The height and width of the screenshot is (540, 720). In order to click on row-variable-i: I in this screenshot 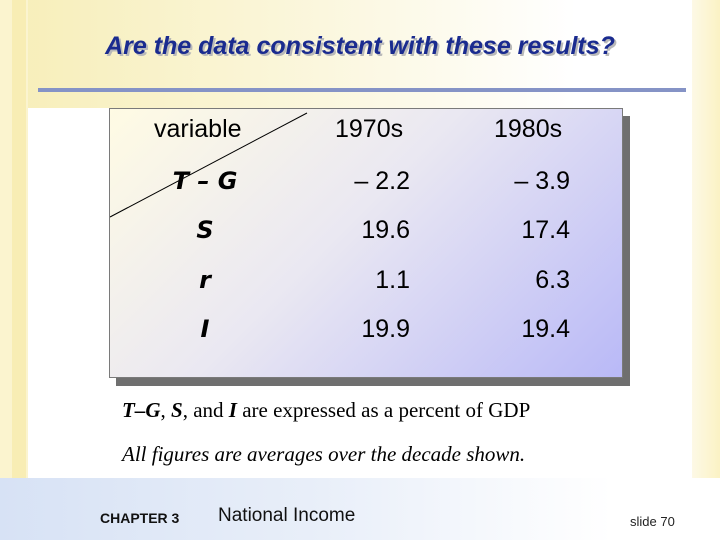, I will do `click(205, 329)`.